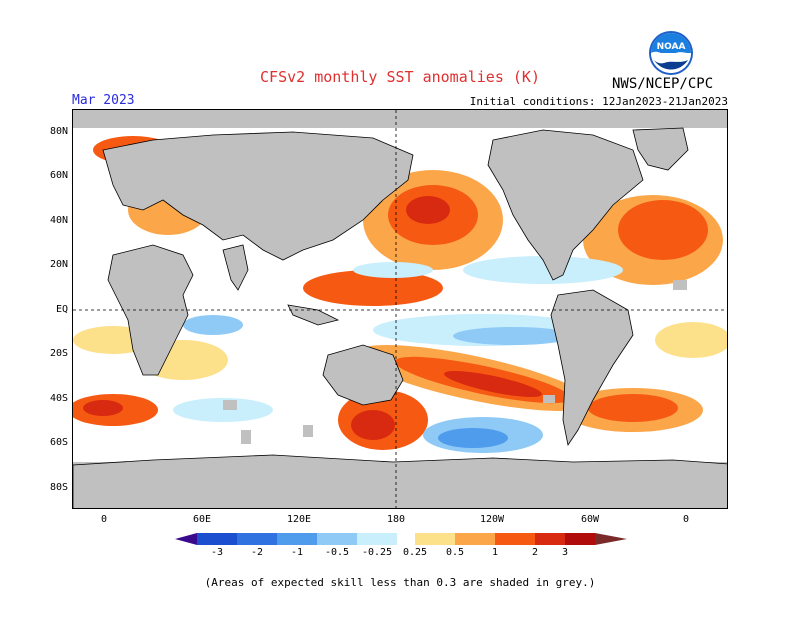 This screenshot has height=618, width=800. I want to click on lon-label-180: 180, so click(396, 519).